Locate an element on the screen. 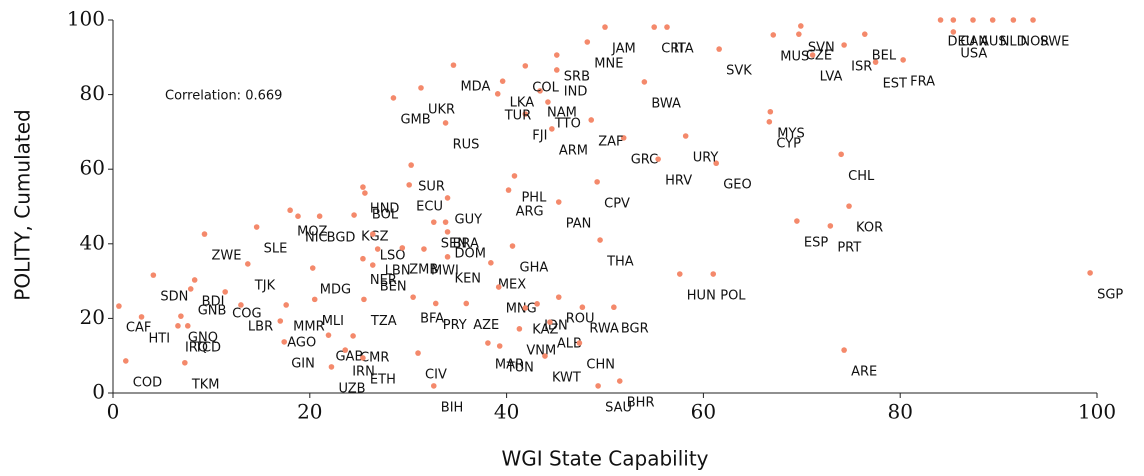 This screenshot has width=1144, height=476. point-label: GUY is located at coordinates (469, 219).